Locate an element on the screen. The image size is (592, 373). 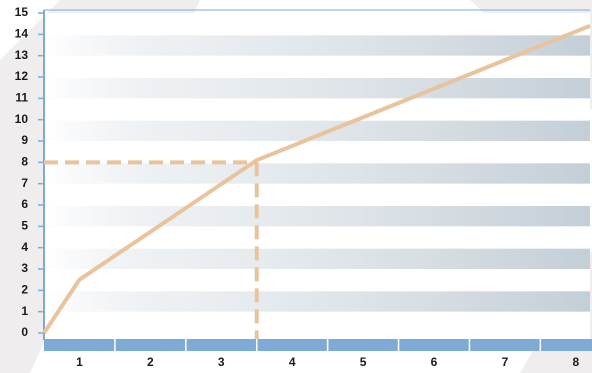
y-tick-label: 12 is located at coordinates (22, 76).